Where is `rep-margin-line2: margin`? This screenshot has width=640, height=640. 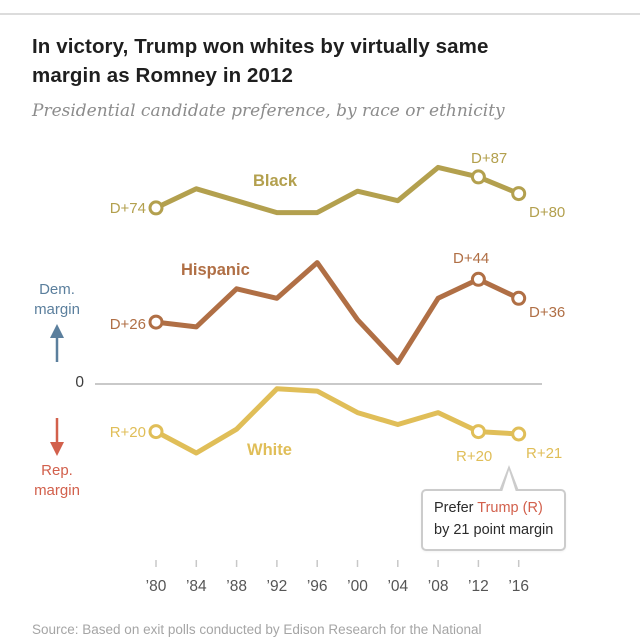
rep-margin-line2: margin is located at coordinates (57, 490).